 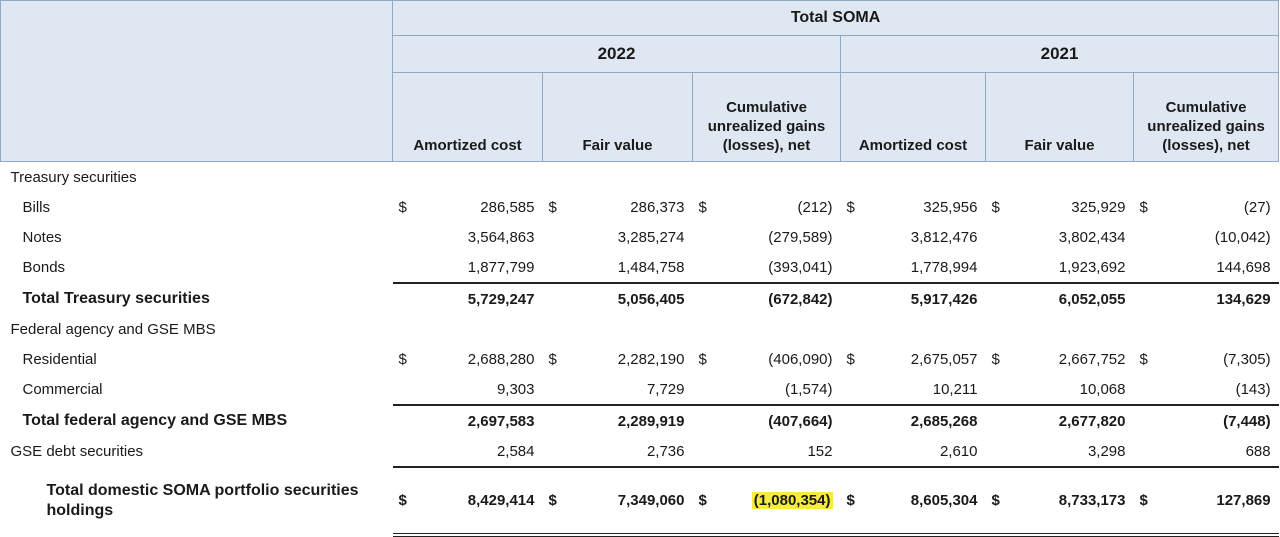 I want to click on cell-amortized-2022: 9,303, so click(x=515, y=389).